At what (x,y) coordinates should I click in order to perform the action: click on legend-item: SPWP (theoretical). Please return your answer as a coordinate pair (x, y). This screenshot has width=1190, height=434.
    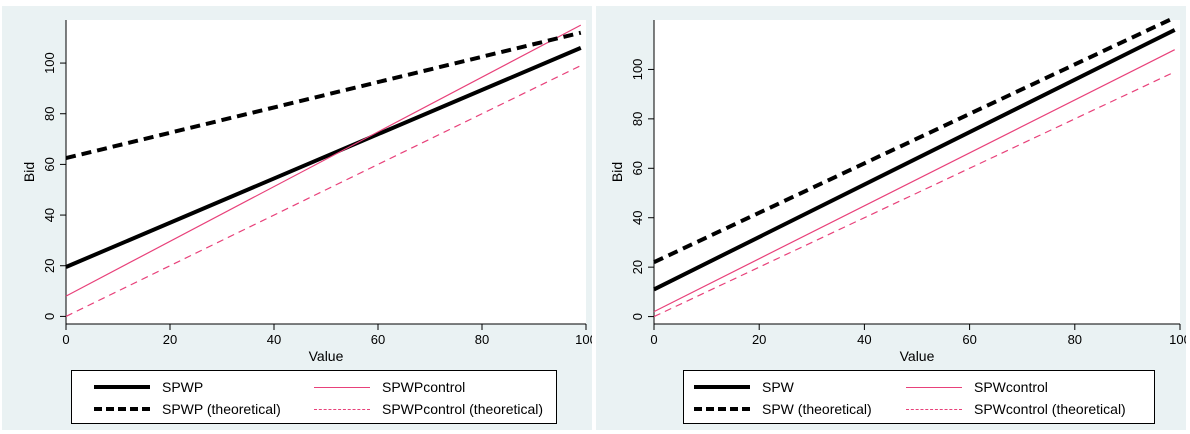
    Looking at the image, I should click on (187, 409).